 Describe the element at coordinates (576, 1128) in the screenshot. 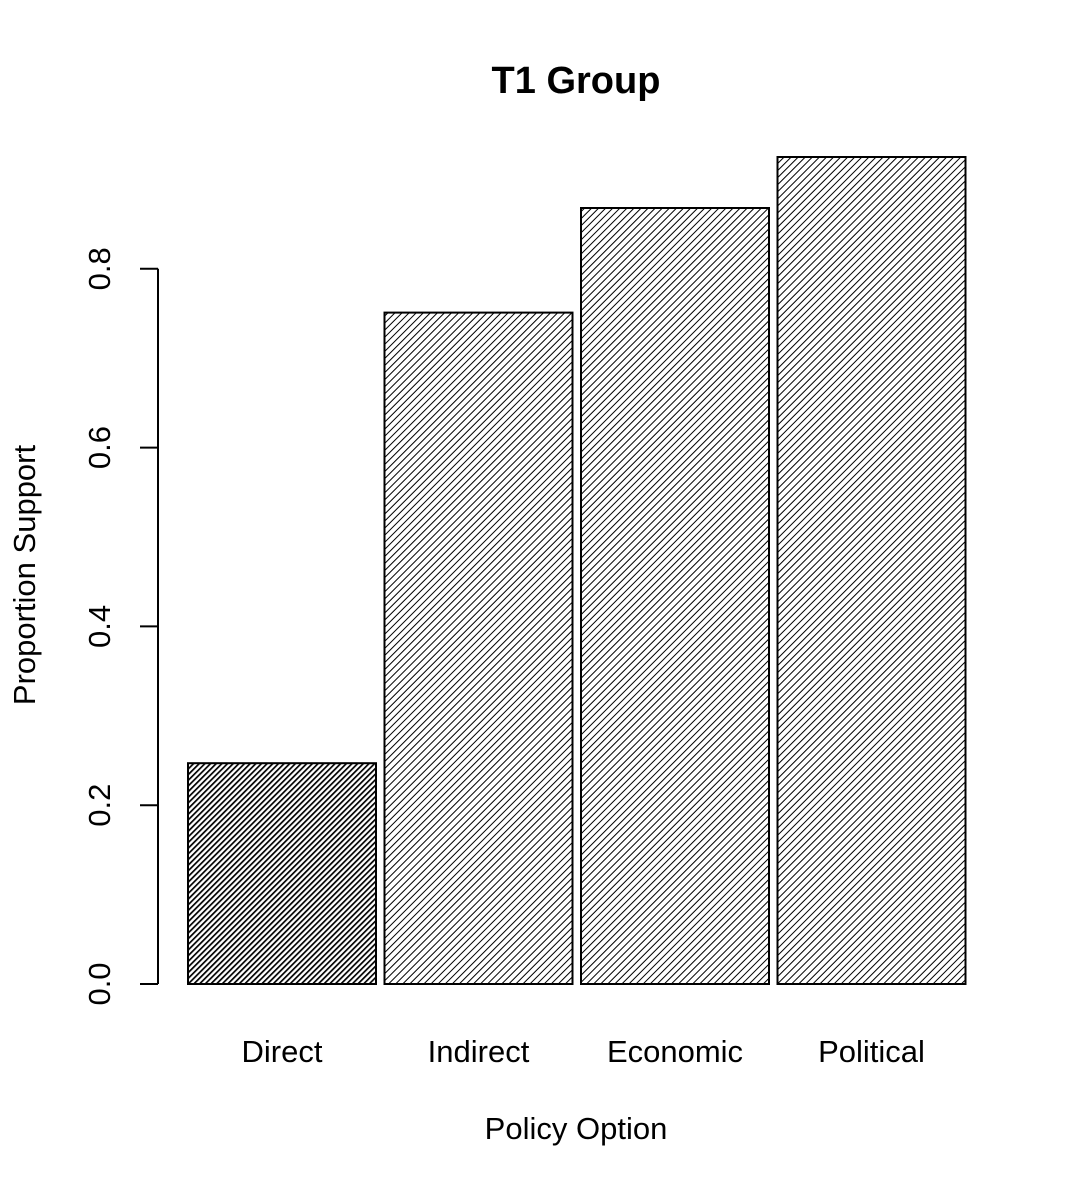

I see `x-axis-label: Policy Option` at that location.